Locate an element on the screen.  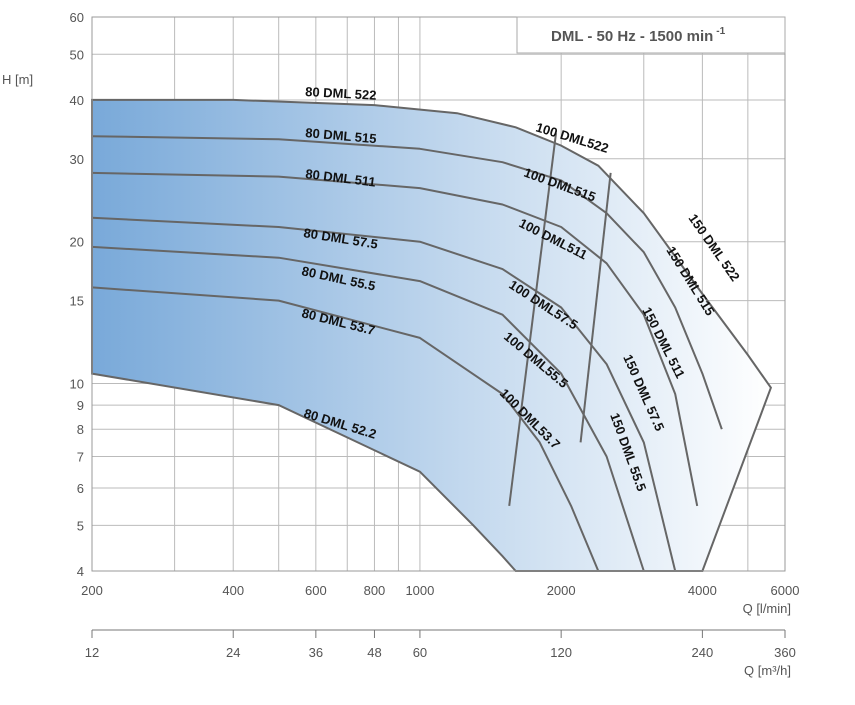
x-tick-label: 400 is located at coordinates (233, 590).